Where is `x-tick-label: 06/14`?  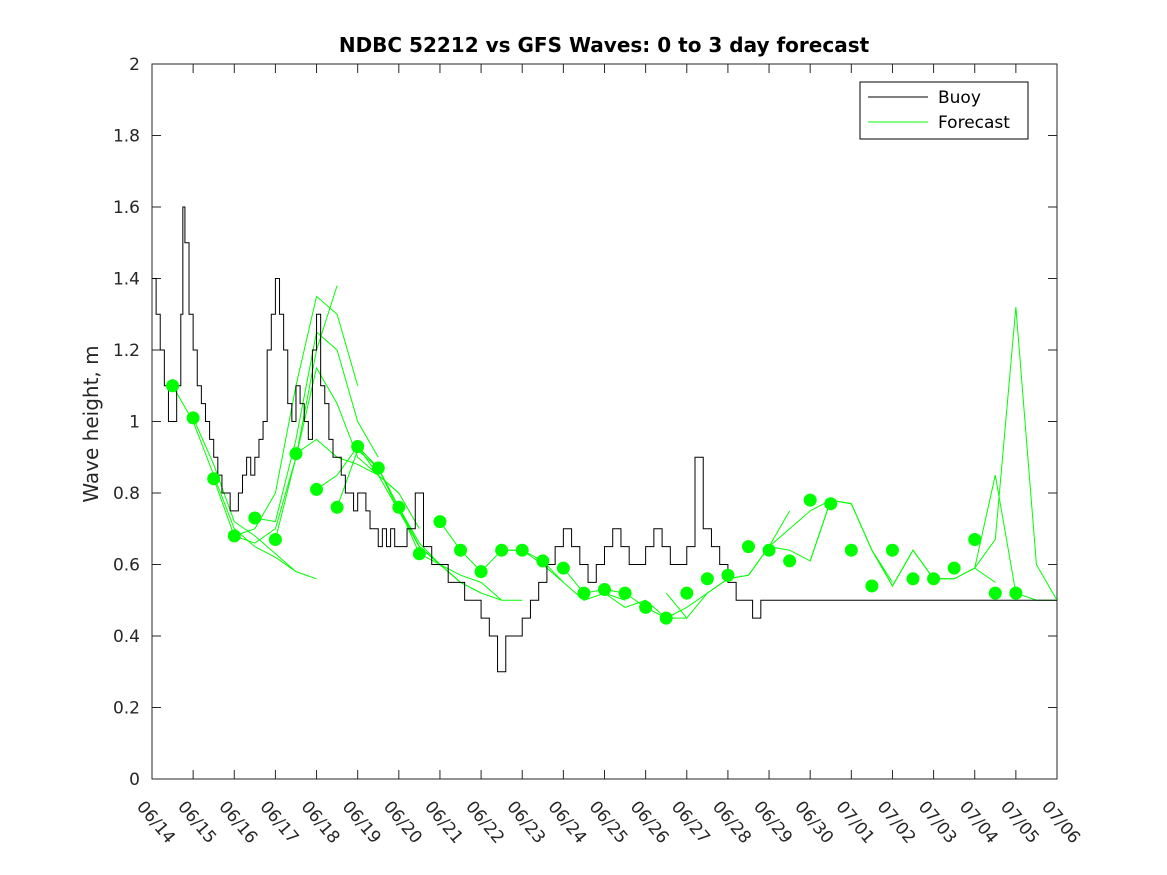
x-tick-label: 06/14 is located at coordinates (155, 822).